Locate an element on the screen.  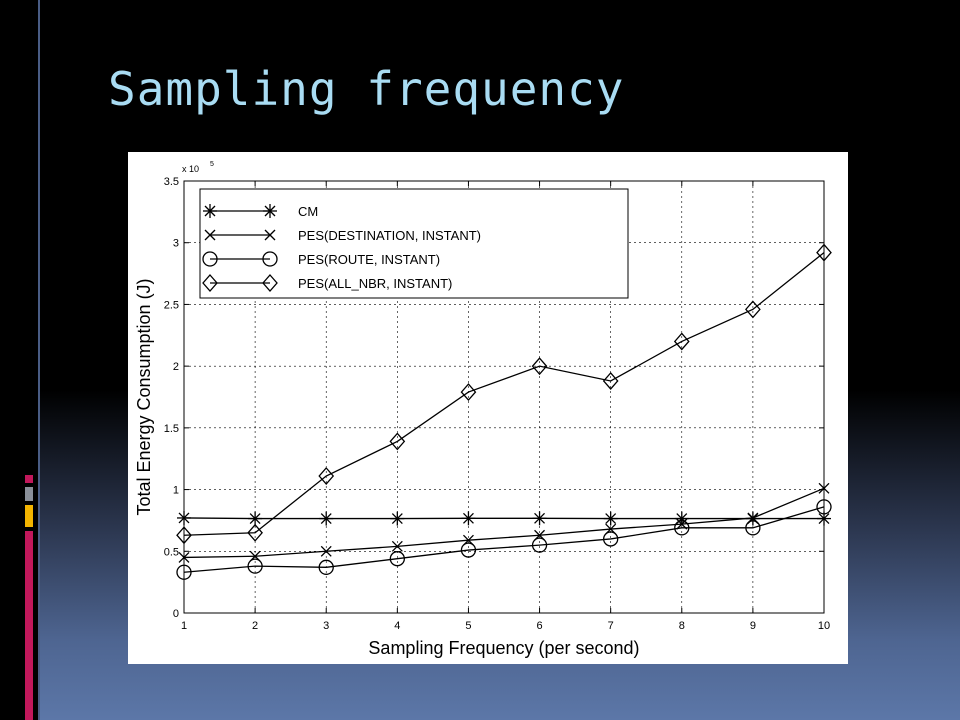
x-tick-label: 7 is located at coordinates (611, 626).